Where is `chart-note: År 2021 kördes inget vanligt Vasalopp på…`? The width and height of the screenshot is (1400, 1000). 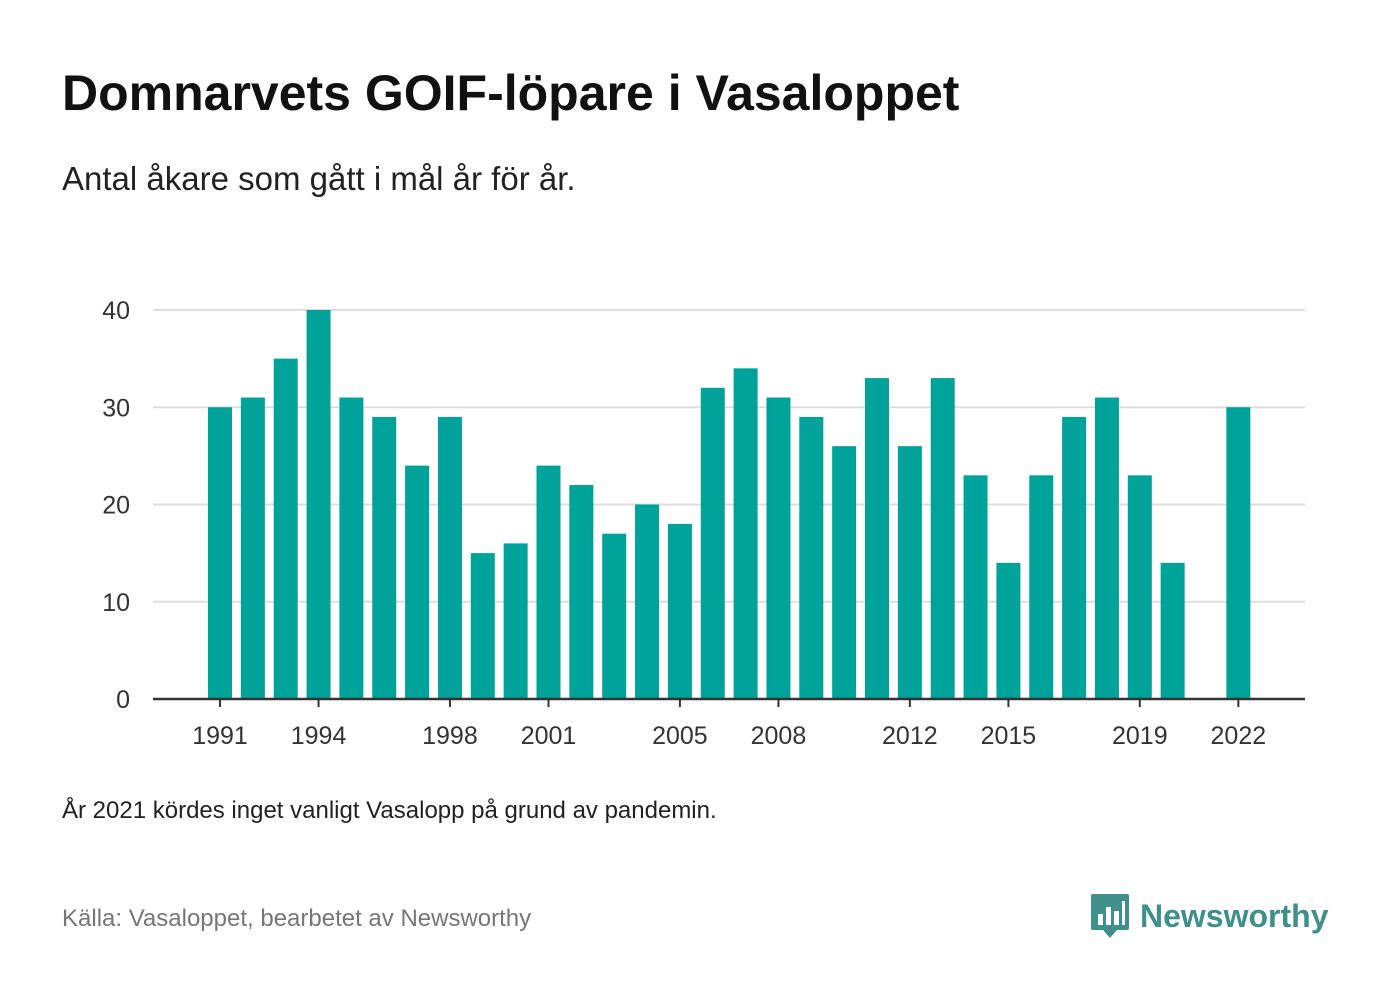
chart-note: År 2021 kördes inget vanligt Vasalopp på… is located at coordinates (389, 810).